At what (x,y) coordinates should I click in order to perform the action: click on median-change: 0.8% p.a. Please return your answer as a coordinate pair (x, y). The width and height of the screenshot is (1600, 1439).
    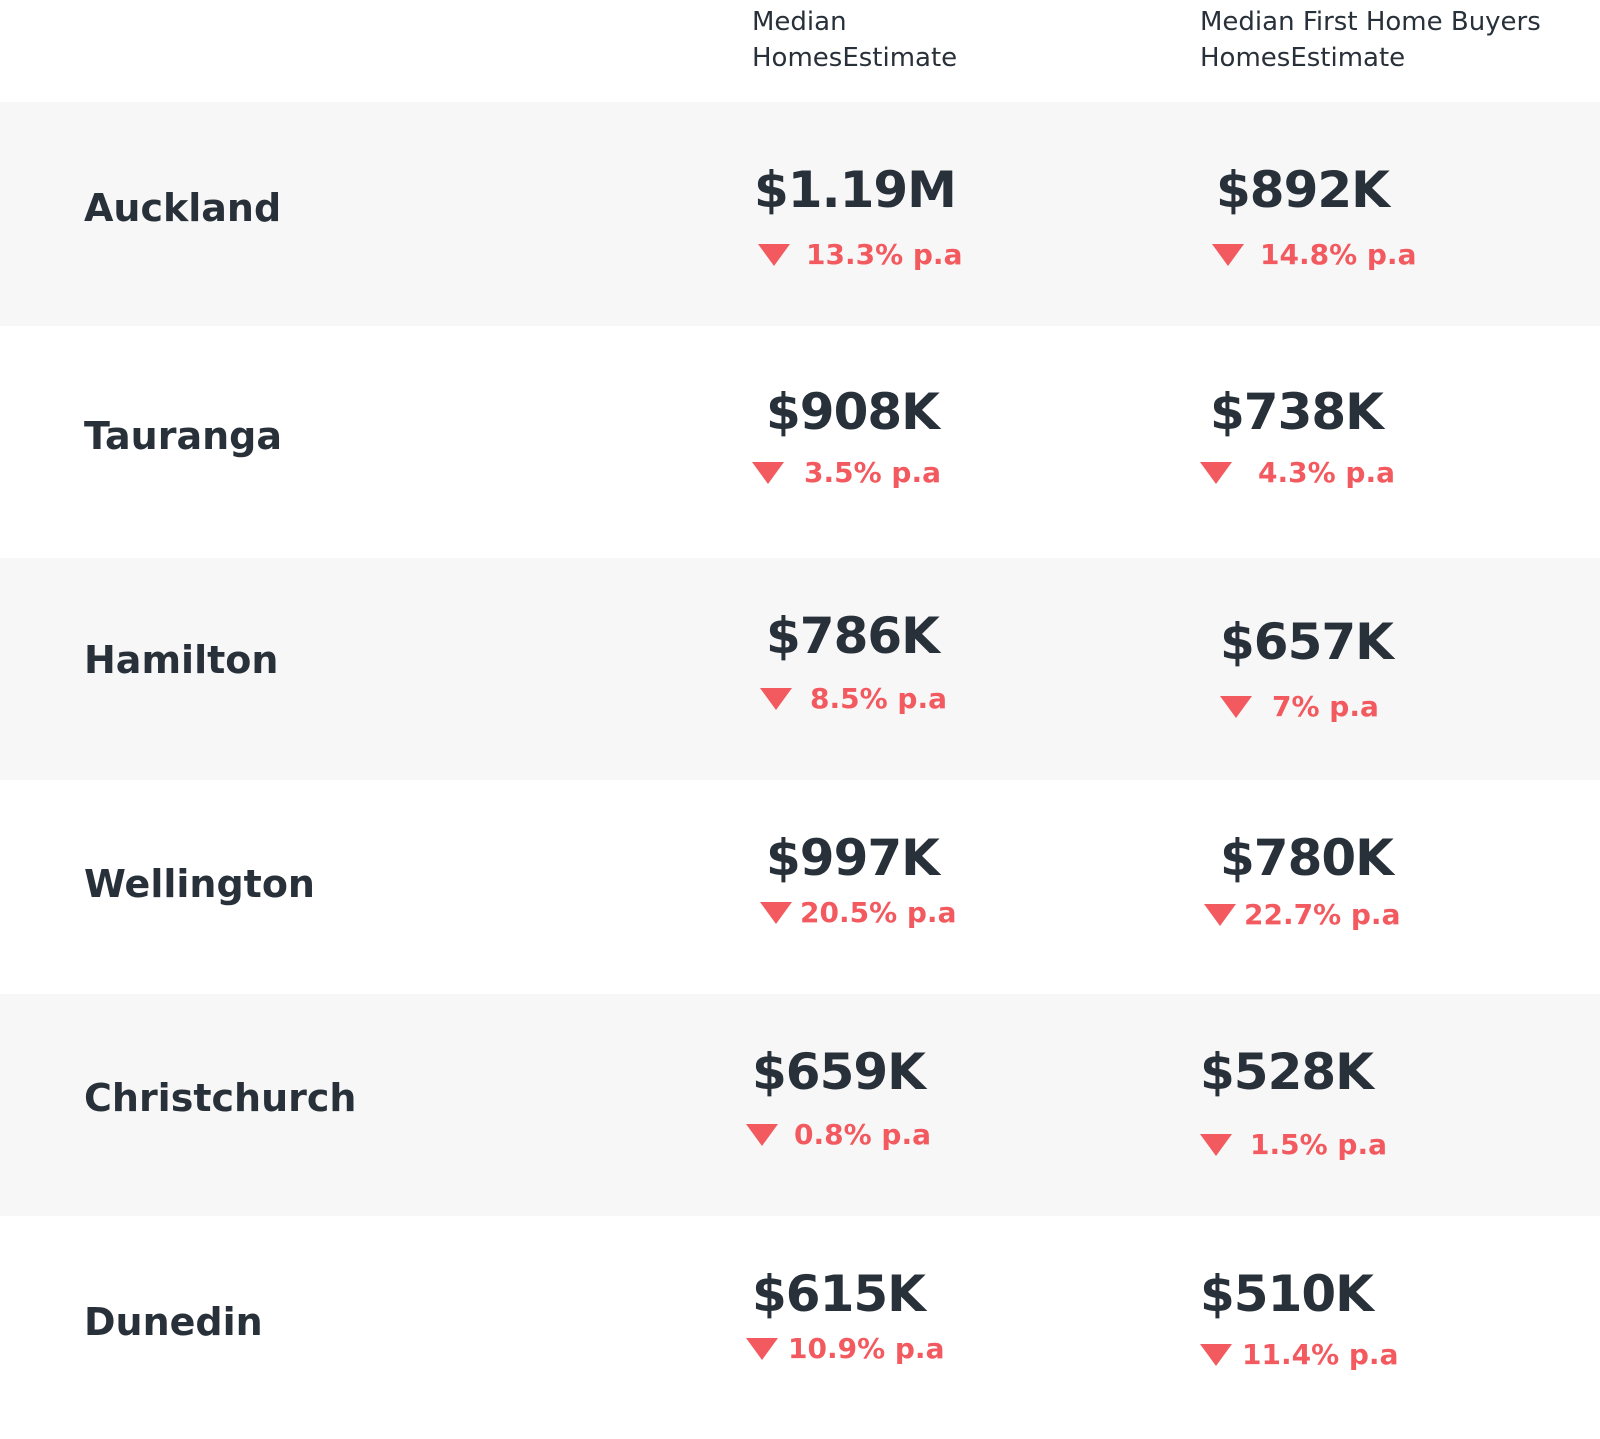
    Looking at the image, I should click on (838, 1135).